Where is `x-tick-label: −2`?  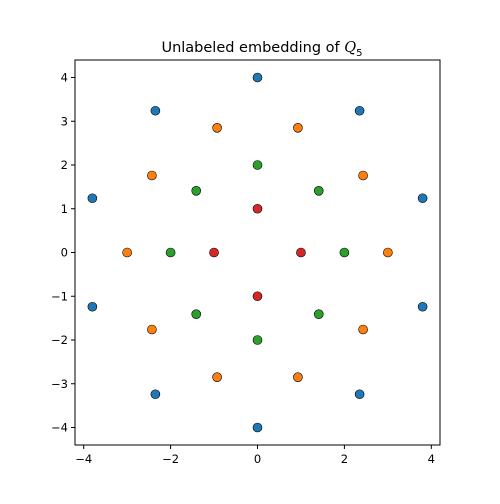 x-tick-label: −2 is located at coordinates (170, 459).